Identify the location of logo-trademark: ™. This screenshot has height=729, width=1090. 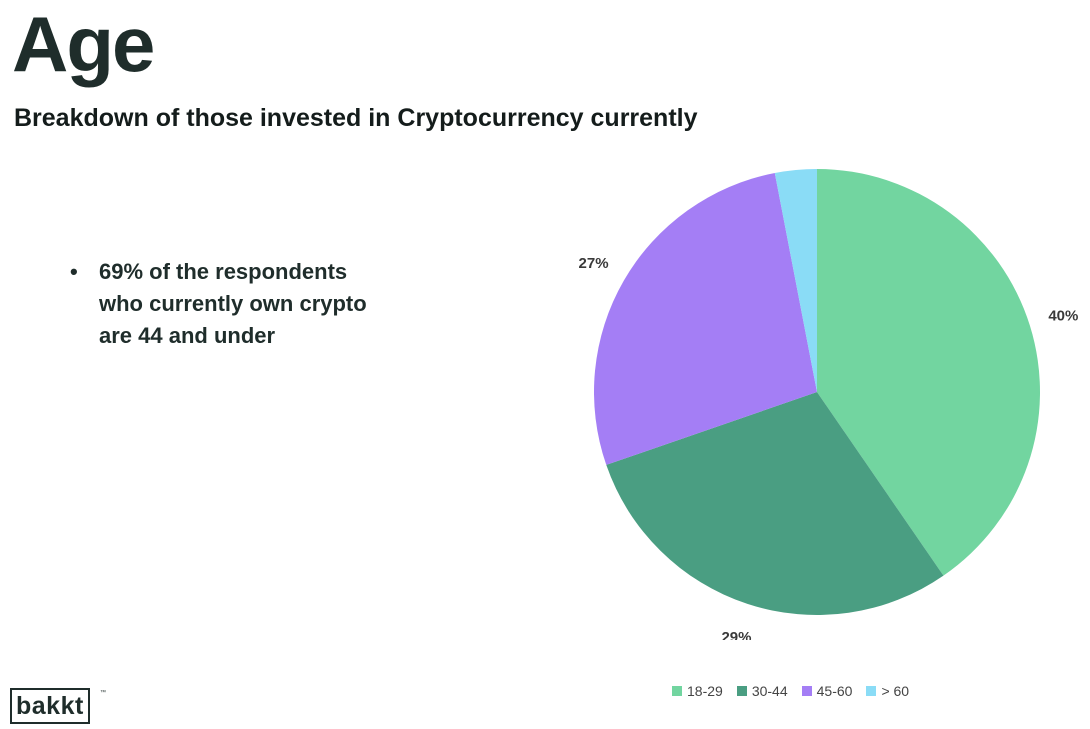
(103, 693).